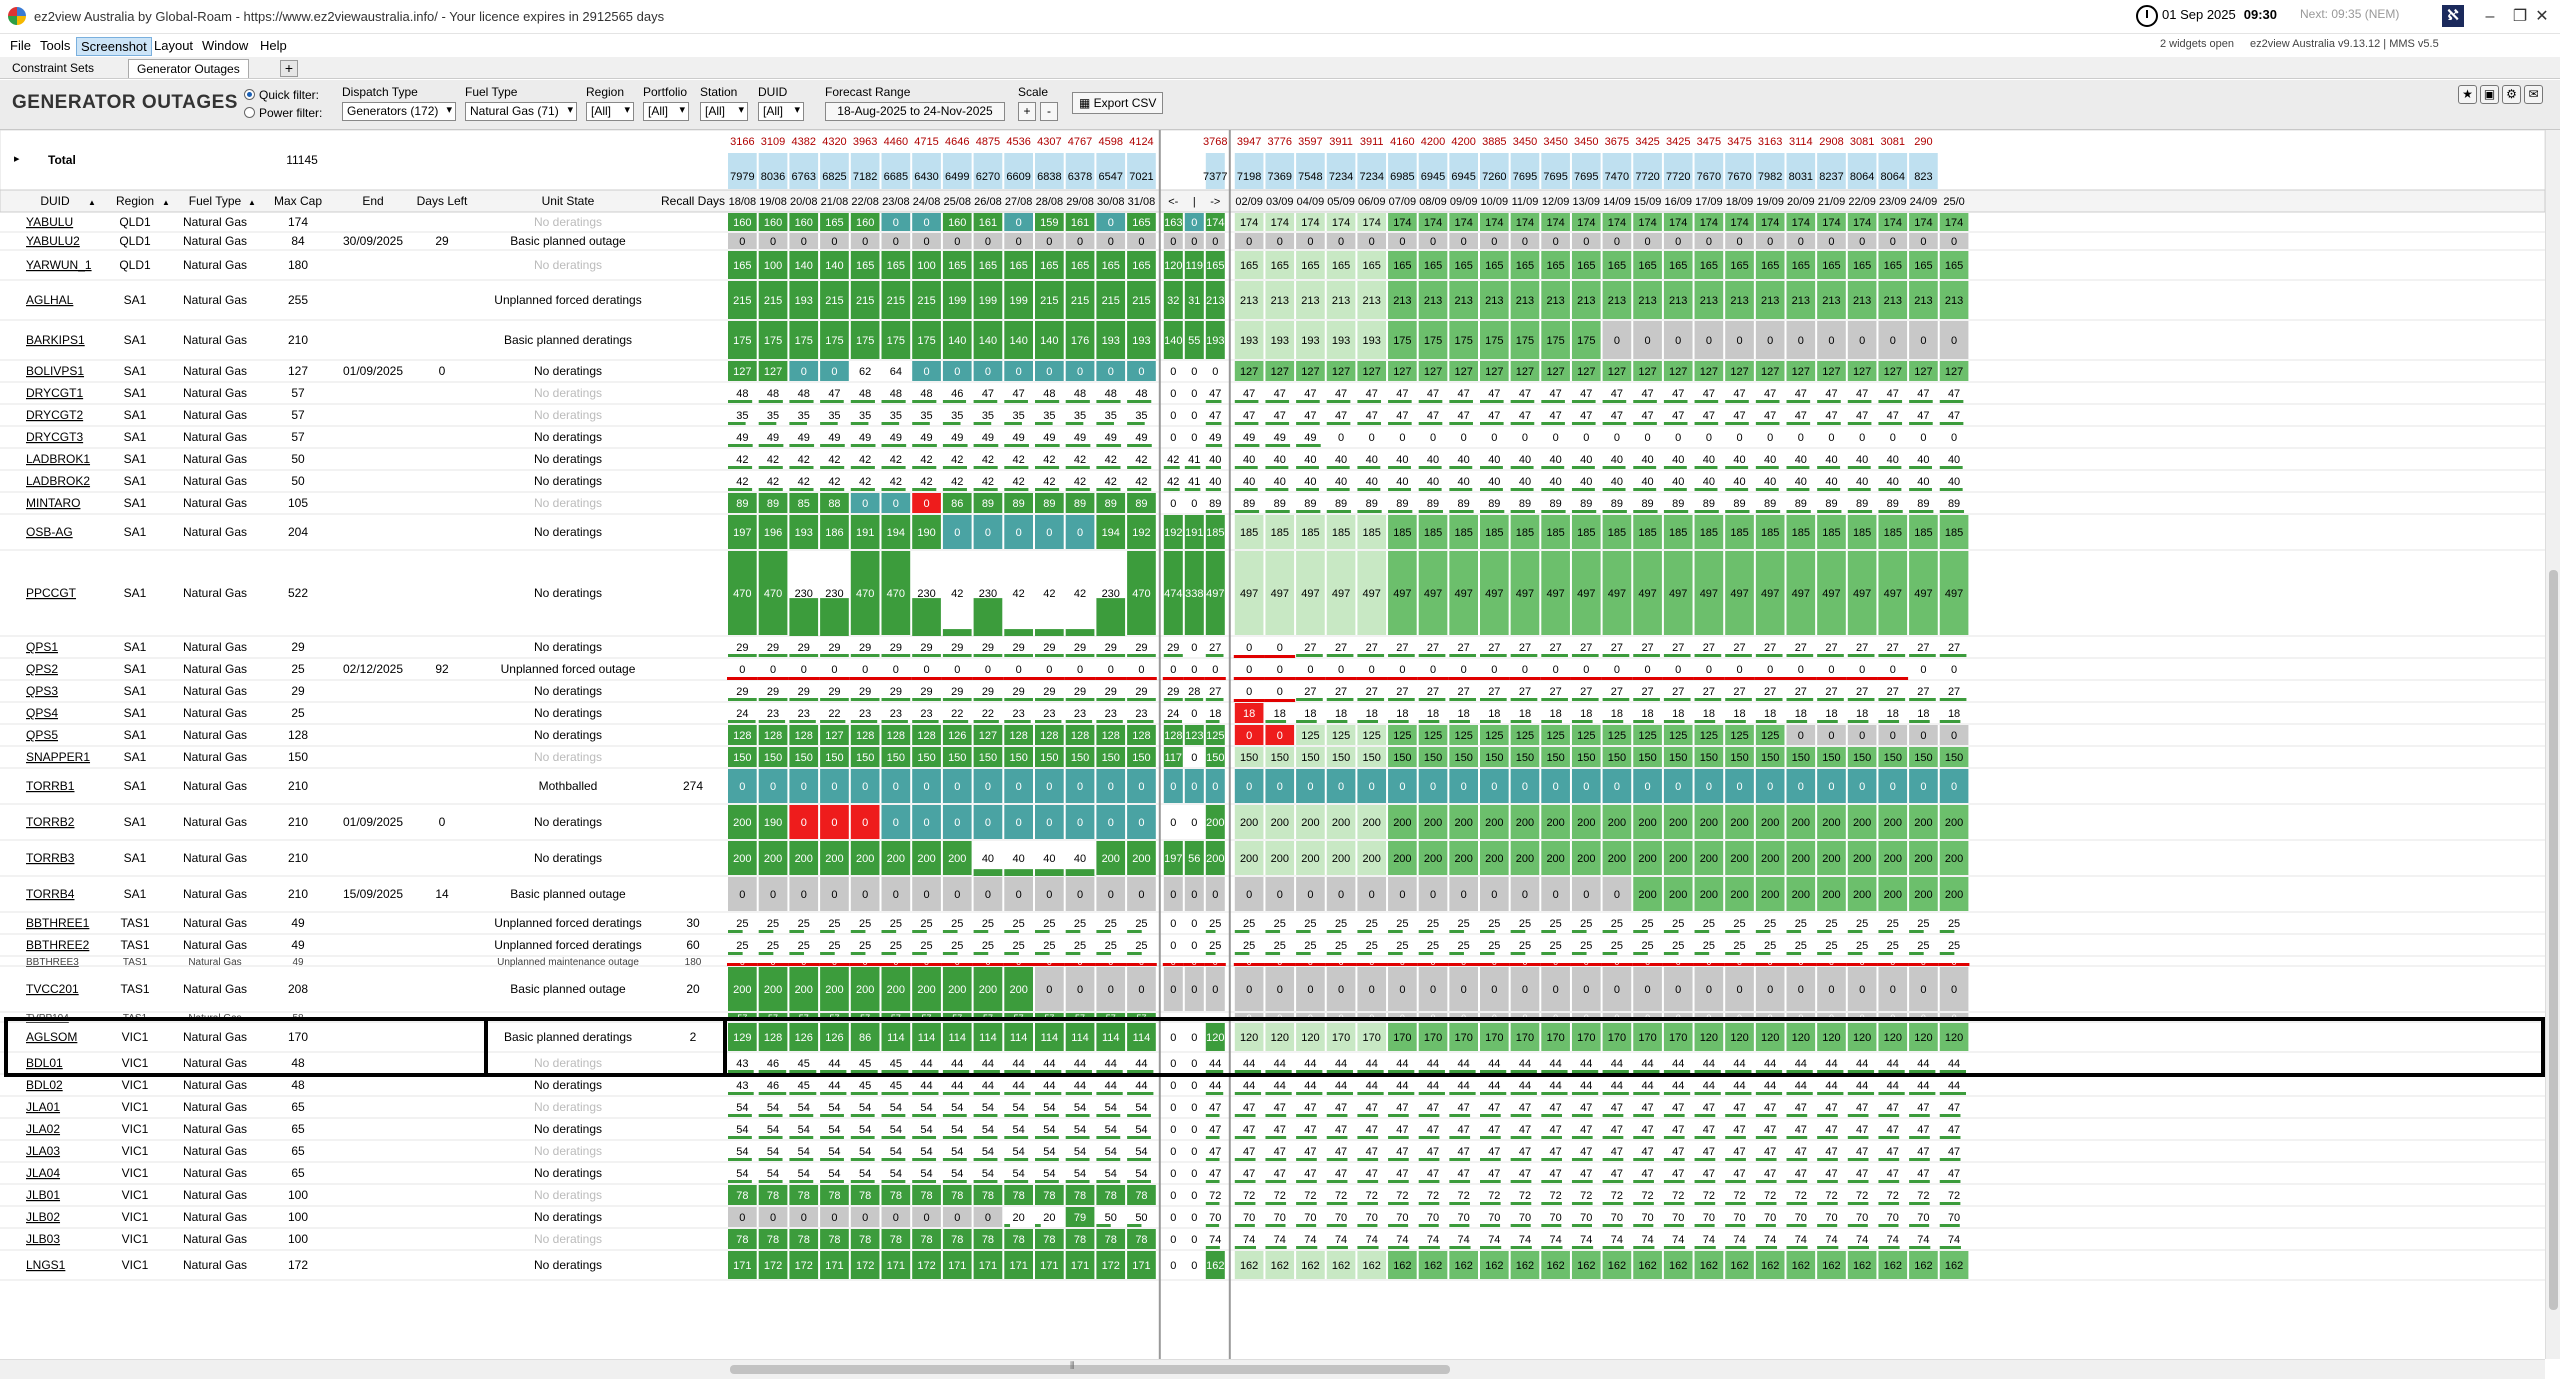 This screenshot has height=1379, width=2560. Describe the element at coordinates (50, 858) in the screenshot. I see `duid-link: TORRB3` at that location.